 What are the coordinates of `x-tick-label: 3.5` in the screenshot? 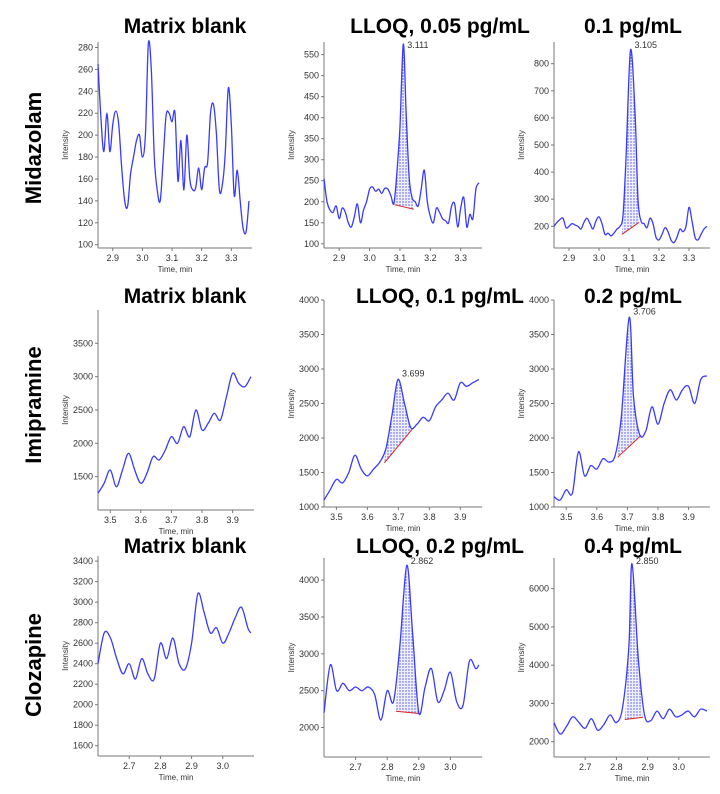 It's located at (110, 520).